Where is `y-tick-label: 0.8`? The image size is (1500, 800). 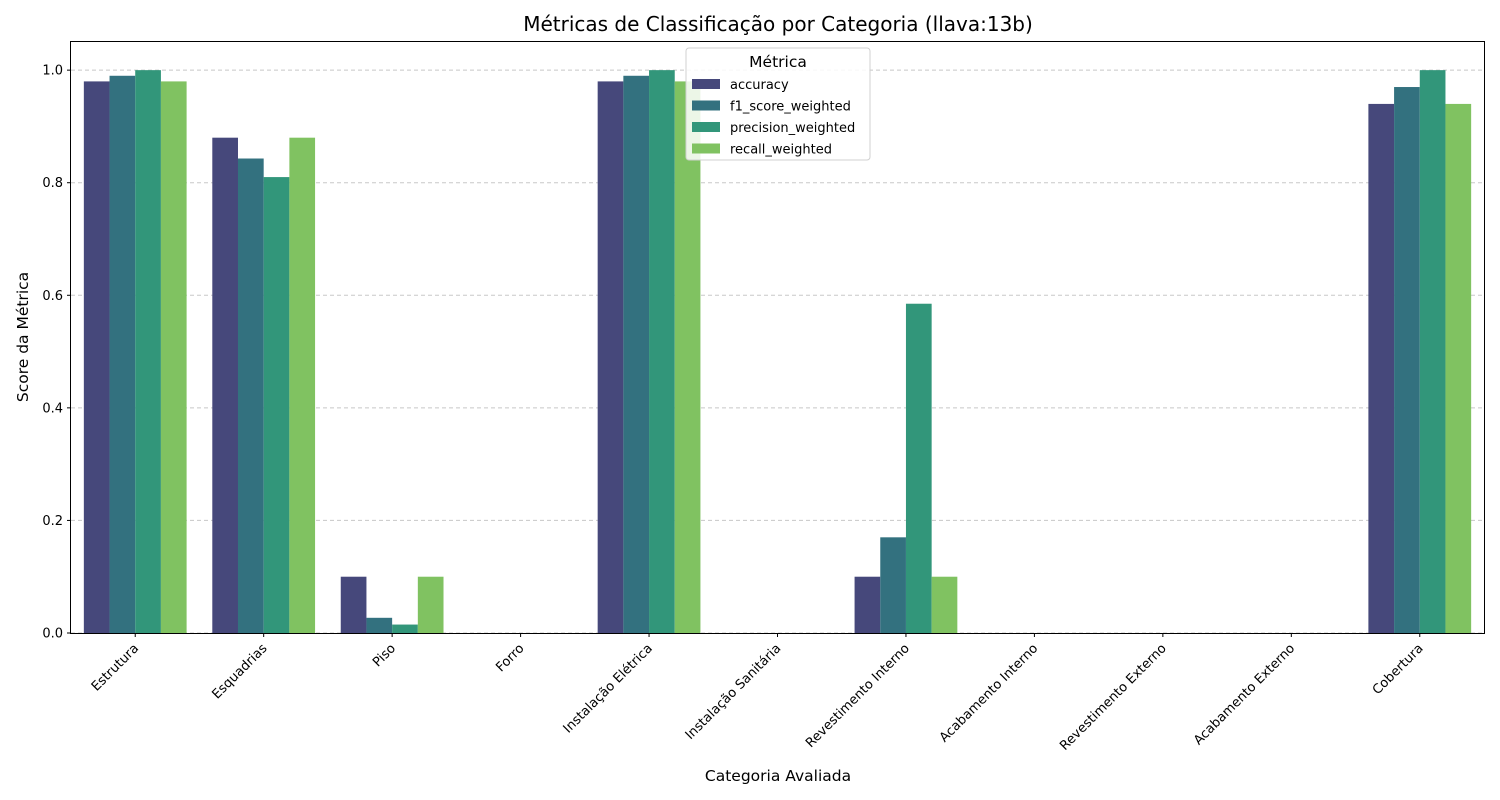 y-tick-label: 0.8 is located at coordinates (52, 183).